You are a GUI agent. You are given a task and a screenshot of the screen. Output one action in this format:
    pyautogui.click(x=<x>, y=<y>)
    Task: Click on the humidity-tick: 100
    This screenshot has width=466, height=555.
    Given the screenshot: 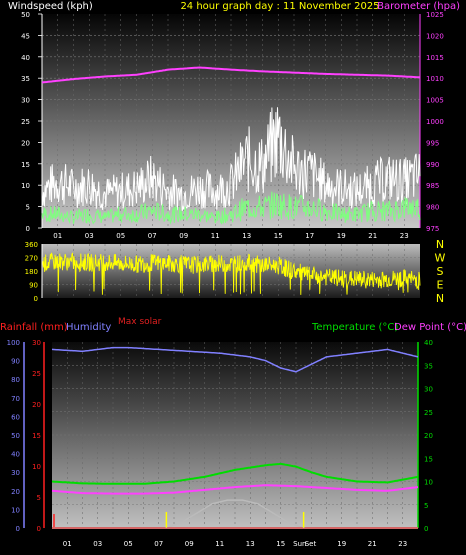 What is the action you would take?
    pyautogui.click(x=13, y=343)
    